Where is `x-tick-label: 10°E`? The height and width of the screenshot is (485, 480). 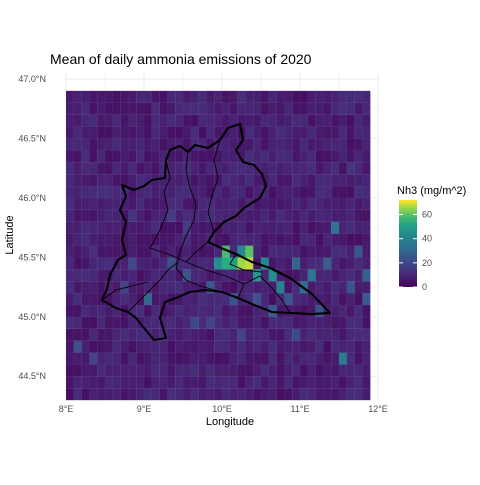 x-tick-label: 10°E is located at coordinates (222, 409).